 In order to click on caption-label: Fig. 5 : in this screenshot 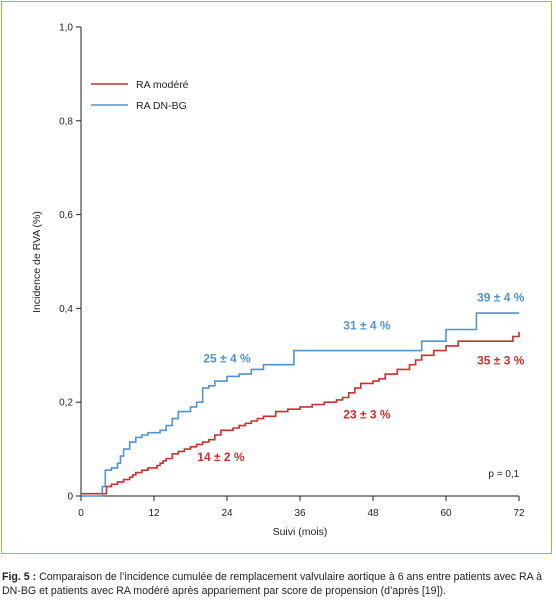, I will do `click(19, 577)`.